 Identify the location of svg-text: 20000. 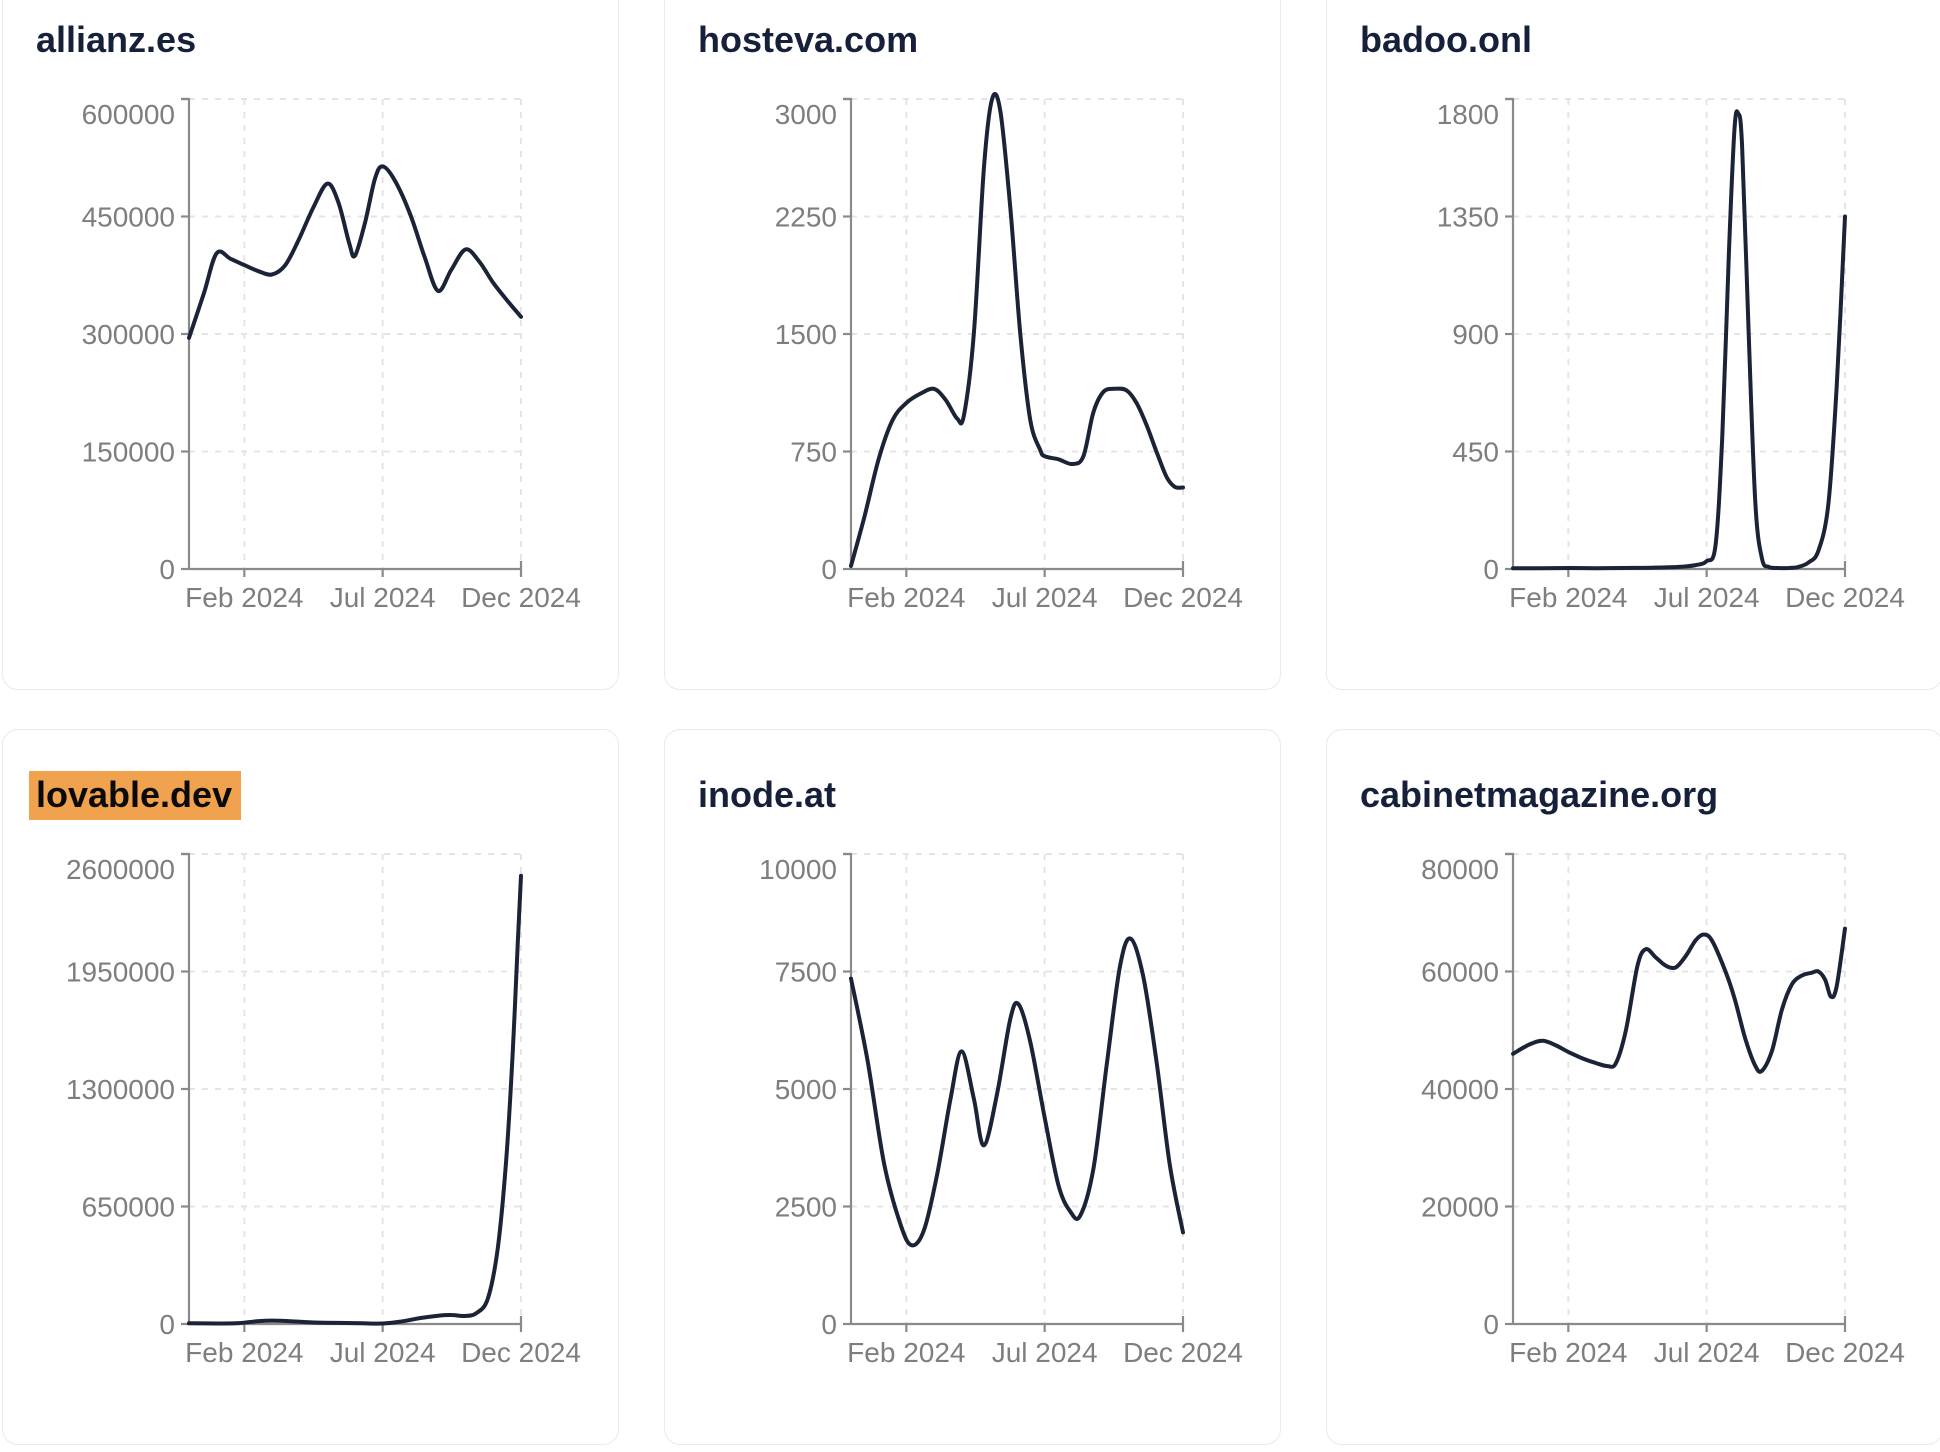
(1460, 1207).